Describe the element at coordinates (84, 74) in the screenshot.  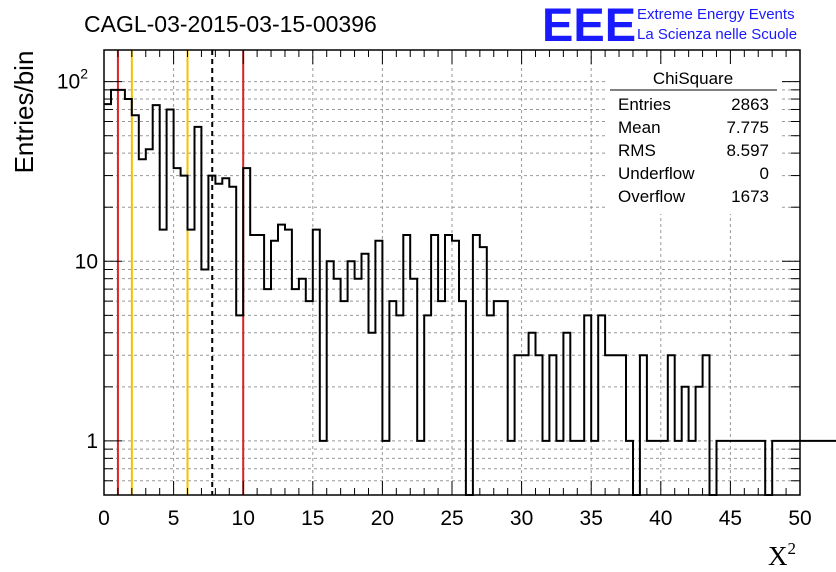
I see `y-tick-label-exp: 2` at that location.